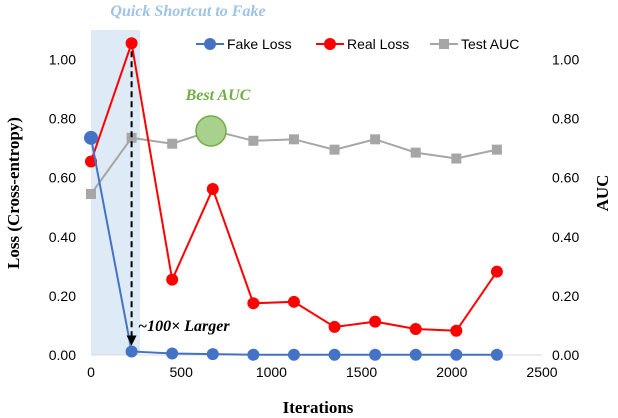 Image resolution: width=618 pixels, height=418 pixels. What do you see at coordinates (62, 355) in the screenshot?
I see `y-tick-label: 0.00` at bounding box center [62, 355].